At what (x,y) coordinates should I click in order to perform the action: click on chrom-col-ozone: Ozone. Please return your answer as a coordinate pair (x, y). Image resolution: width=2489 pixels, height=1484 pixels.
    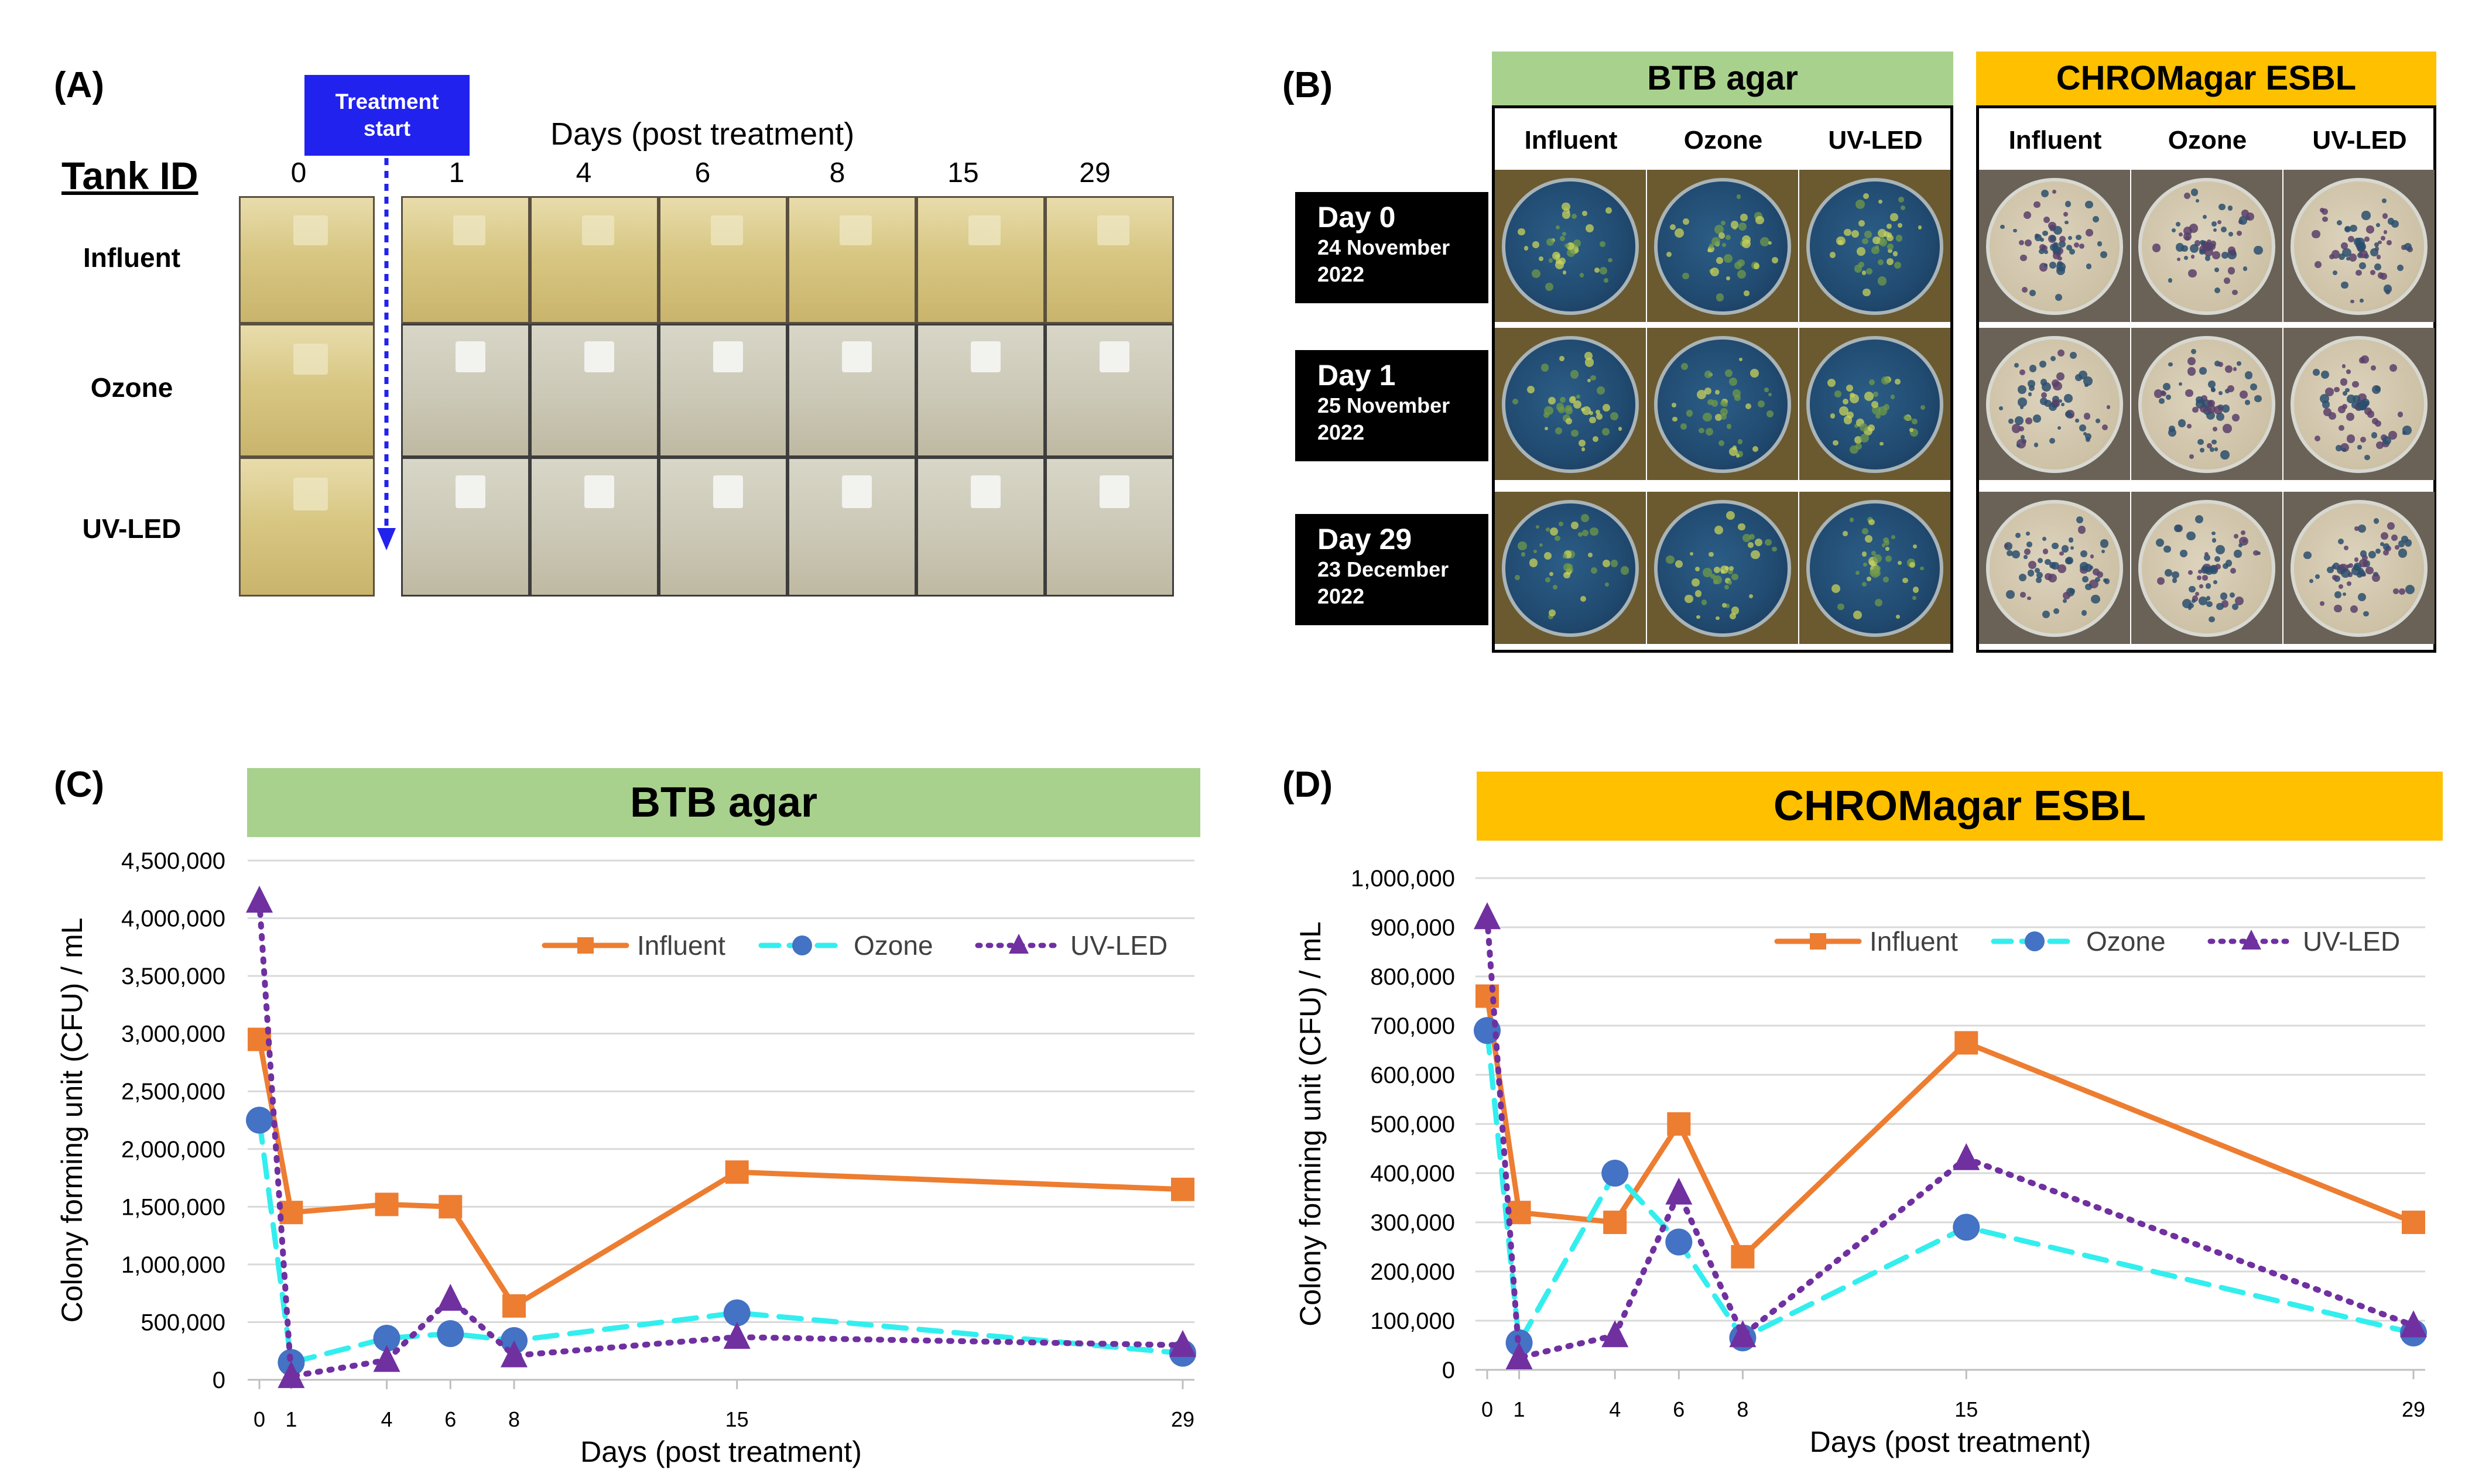
    Looking at the image, I should click on (2207, 140).